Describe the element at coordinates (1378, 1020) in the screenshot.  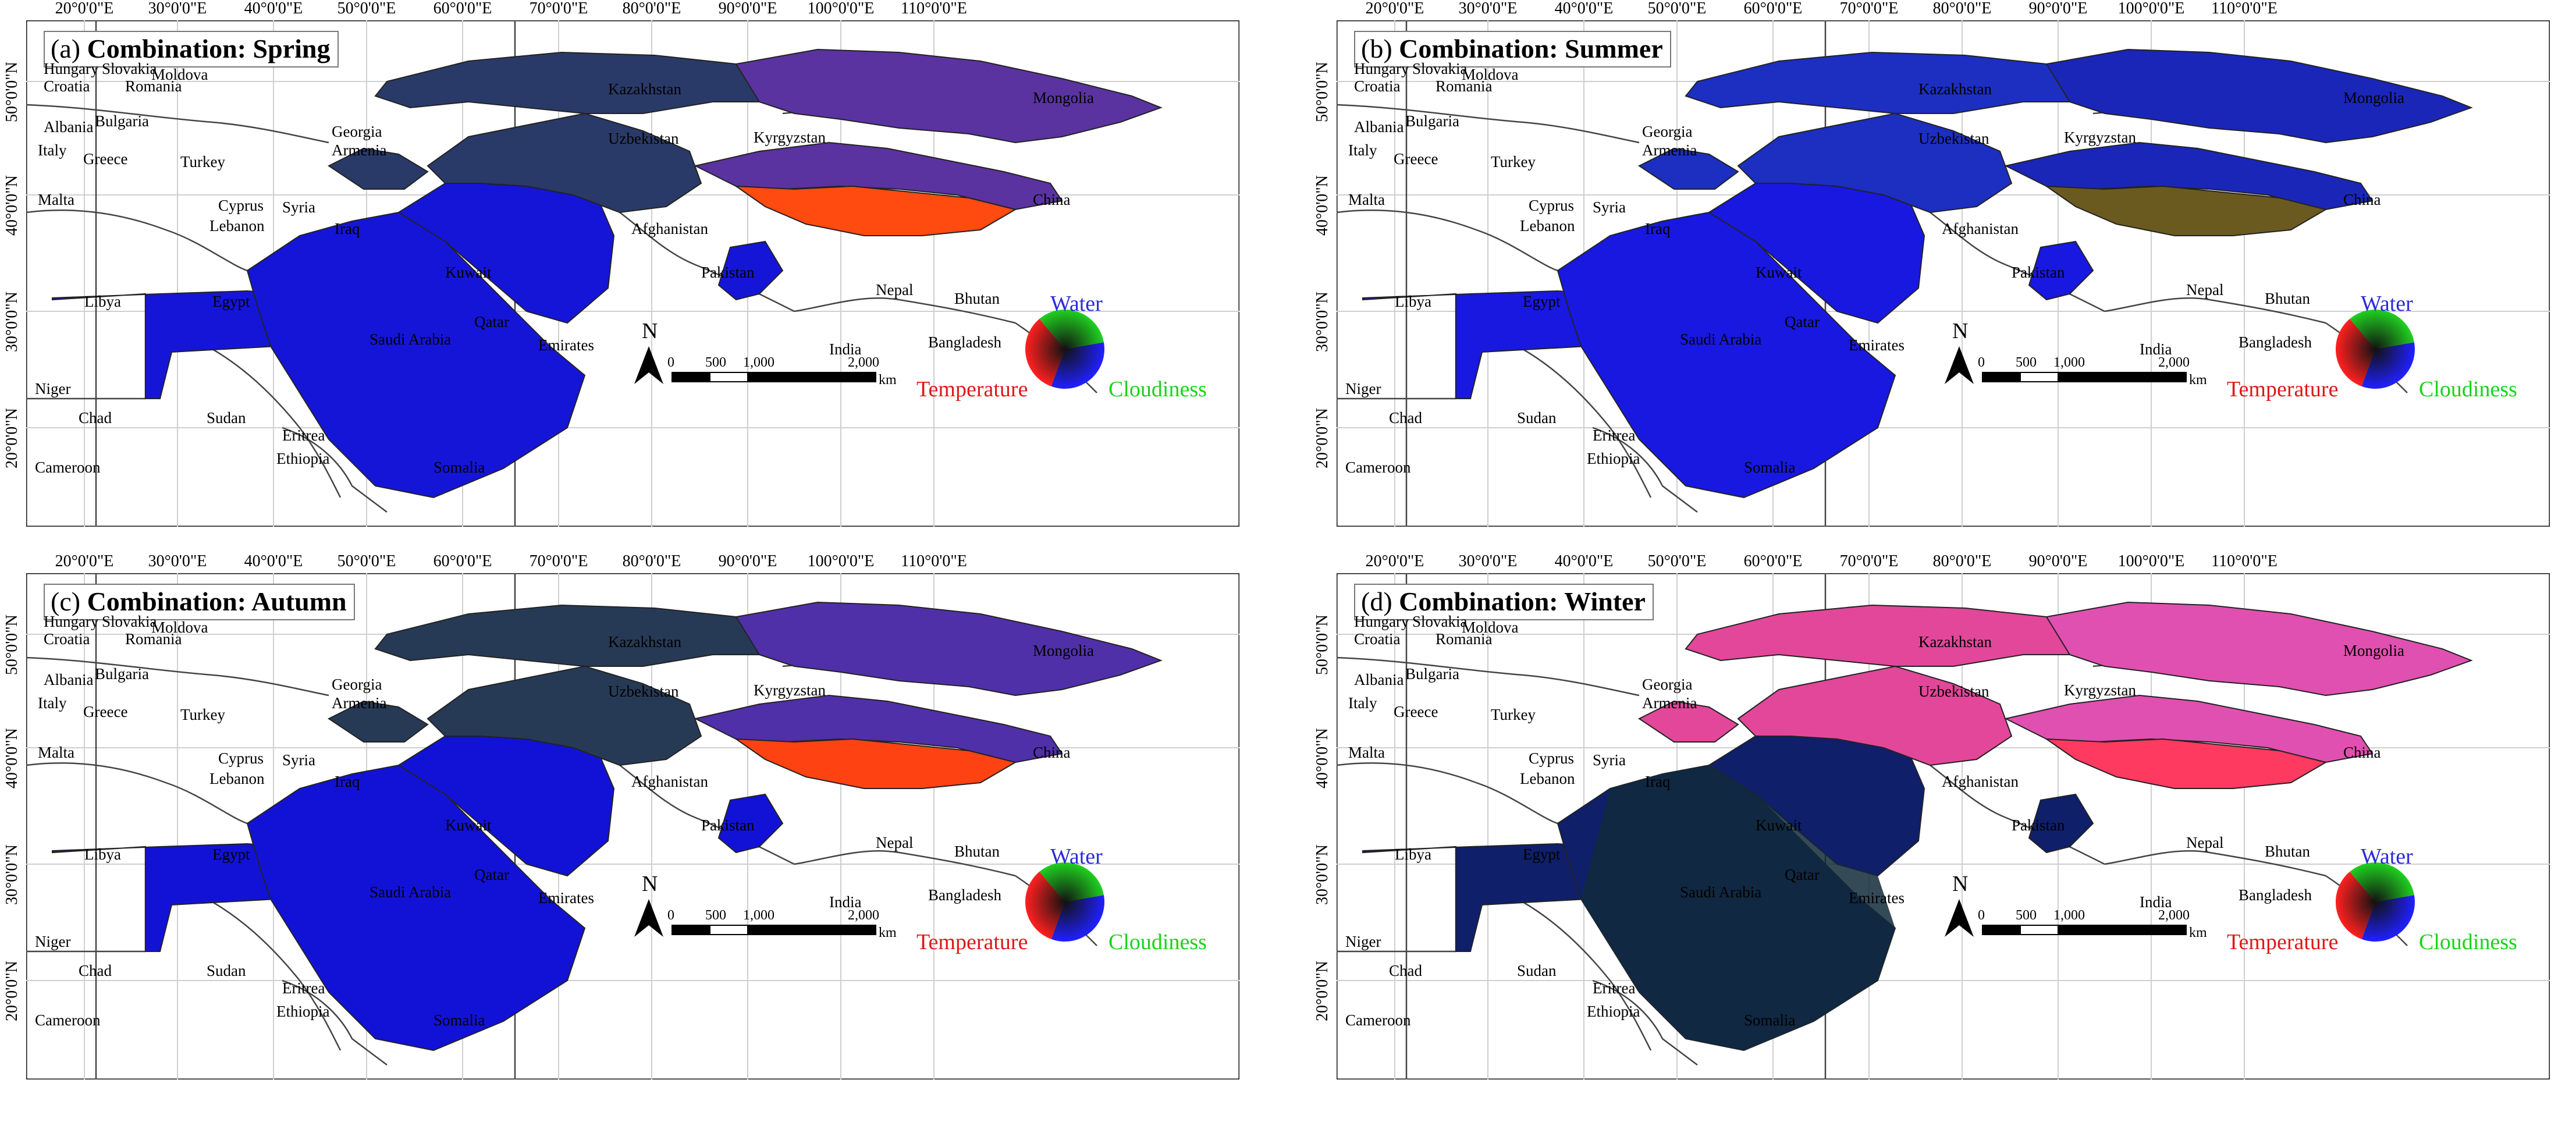
I see `country-label: Cameroon` at that location.